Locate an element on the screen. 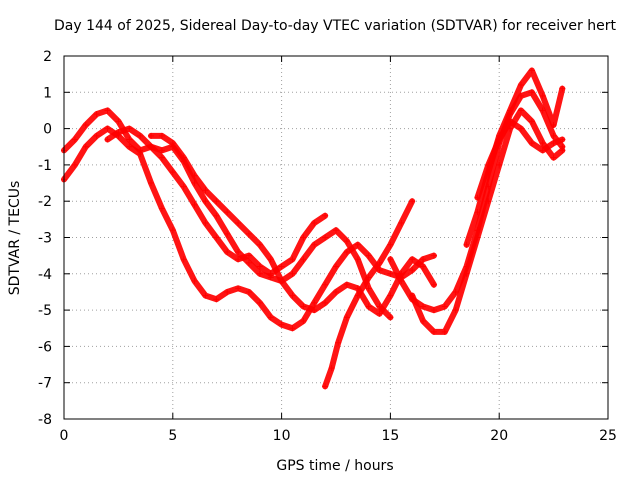 This screenshot has width=640, height=480. series-line is located at coordinates (487, 221).